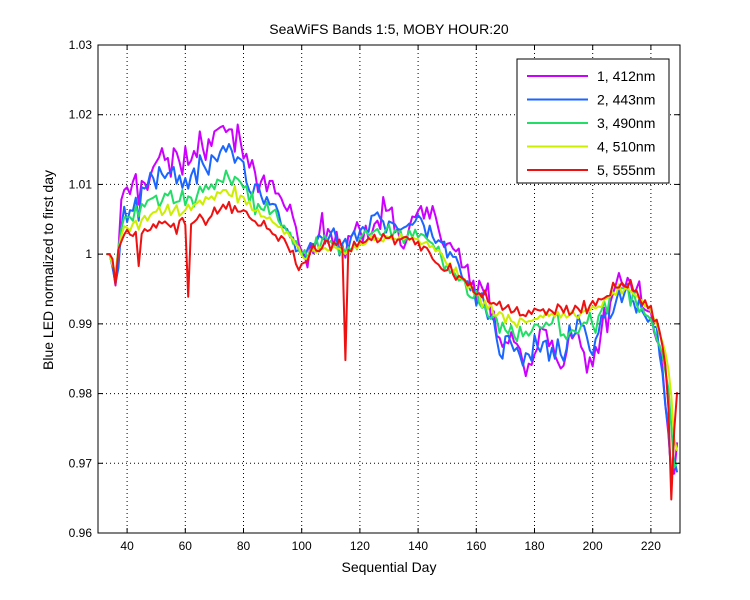  Describe the element at coordinates (418, 546) in the screenshot. I see `x-tick-label: 140` at that location.